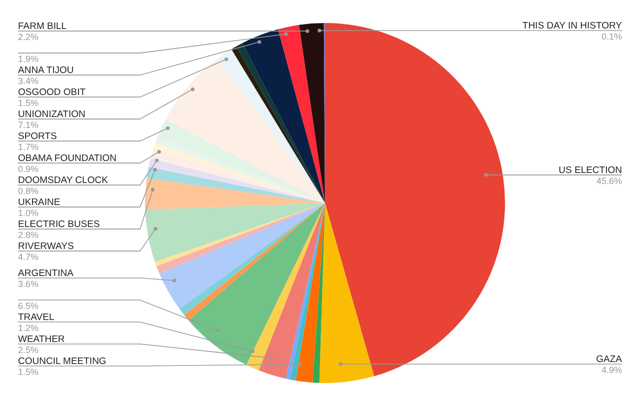  I want to click on data-label: 7.1%, so click(28, 125).